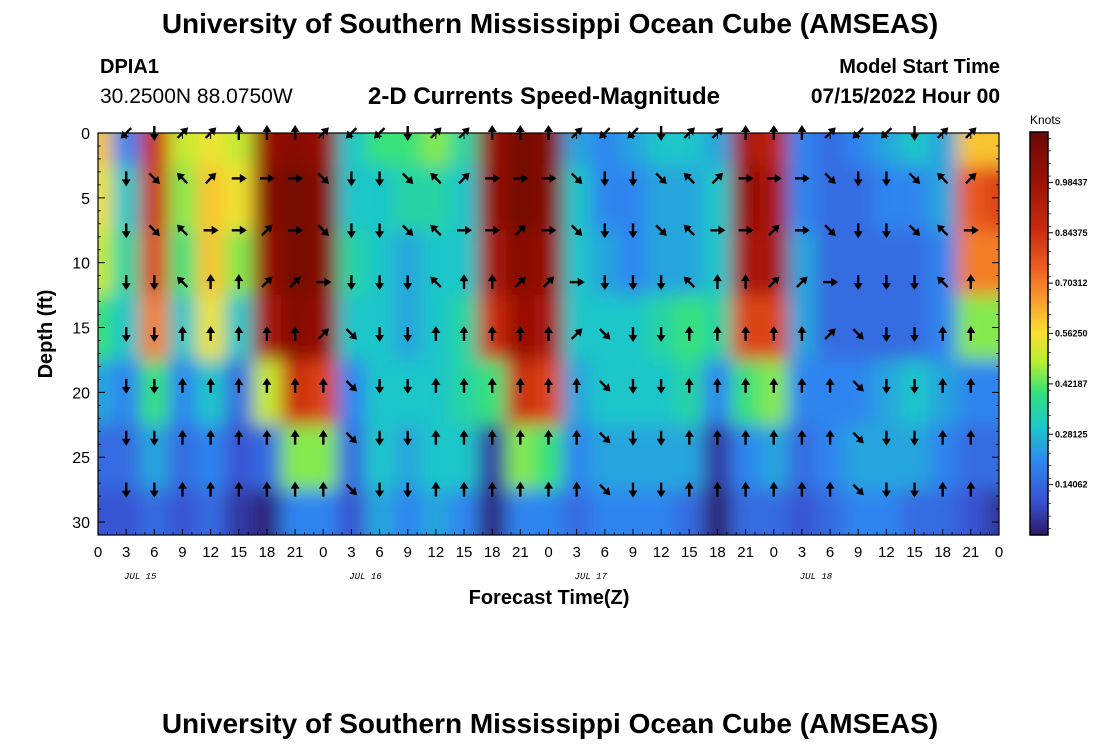 The height and width of the screenshot is (750, 1100). I want to click on y-tick-label: 0, so click(85, 134).